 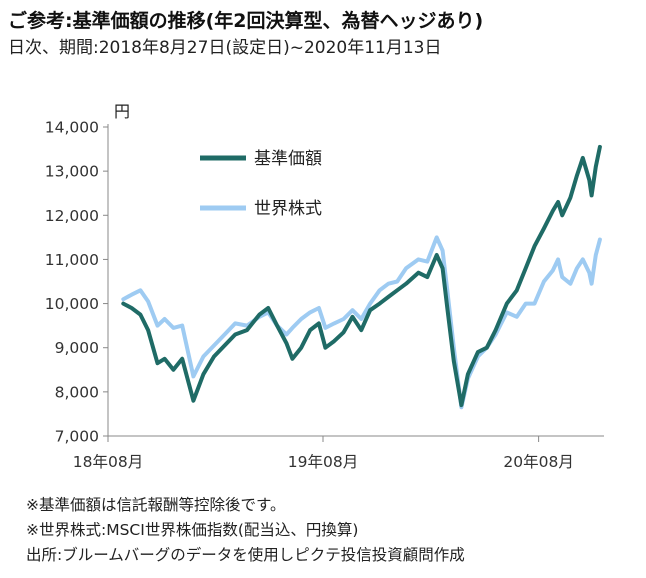 I want to click on y-tick-label: 9,000, so click(x=77, y=348).